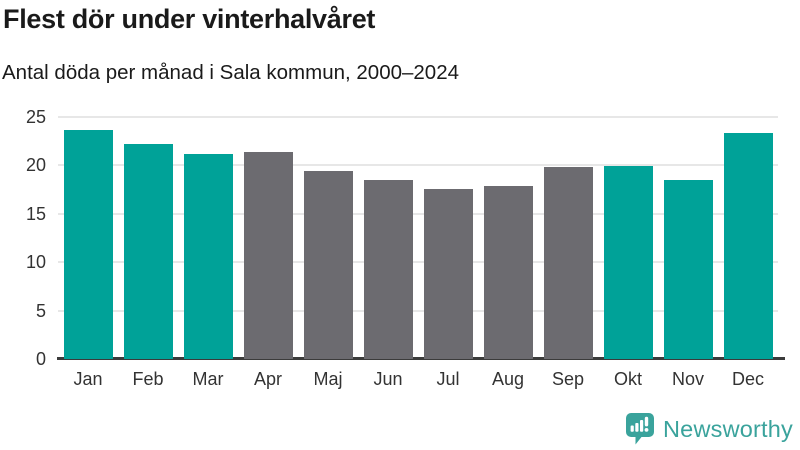  What do you see at coordinates (388, 379) in the screenshot?
I see `x-axis-label-jun: Jun` at bounding box center [388, 379].